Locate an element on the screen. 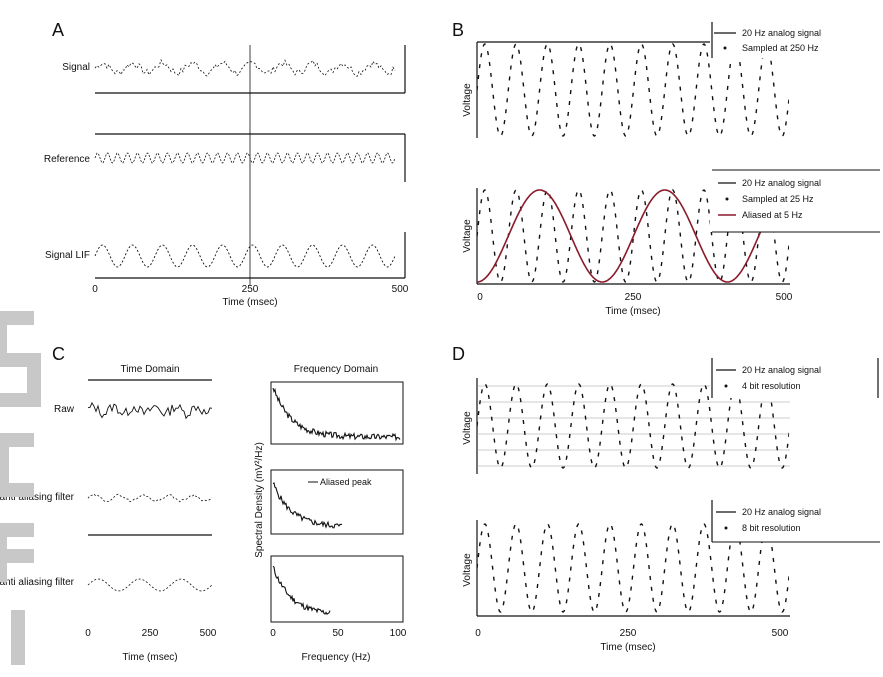 Image resolution: width=883 pixels, height=677 pixels. panel-a-xtick-0: 0 is located at coordinates (95, 289).